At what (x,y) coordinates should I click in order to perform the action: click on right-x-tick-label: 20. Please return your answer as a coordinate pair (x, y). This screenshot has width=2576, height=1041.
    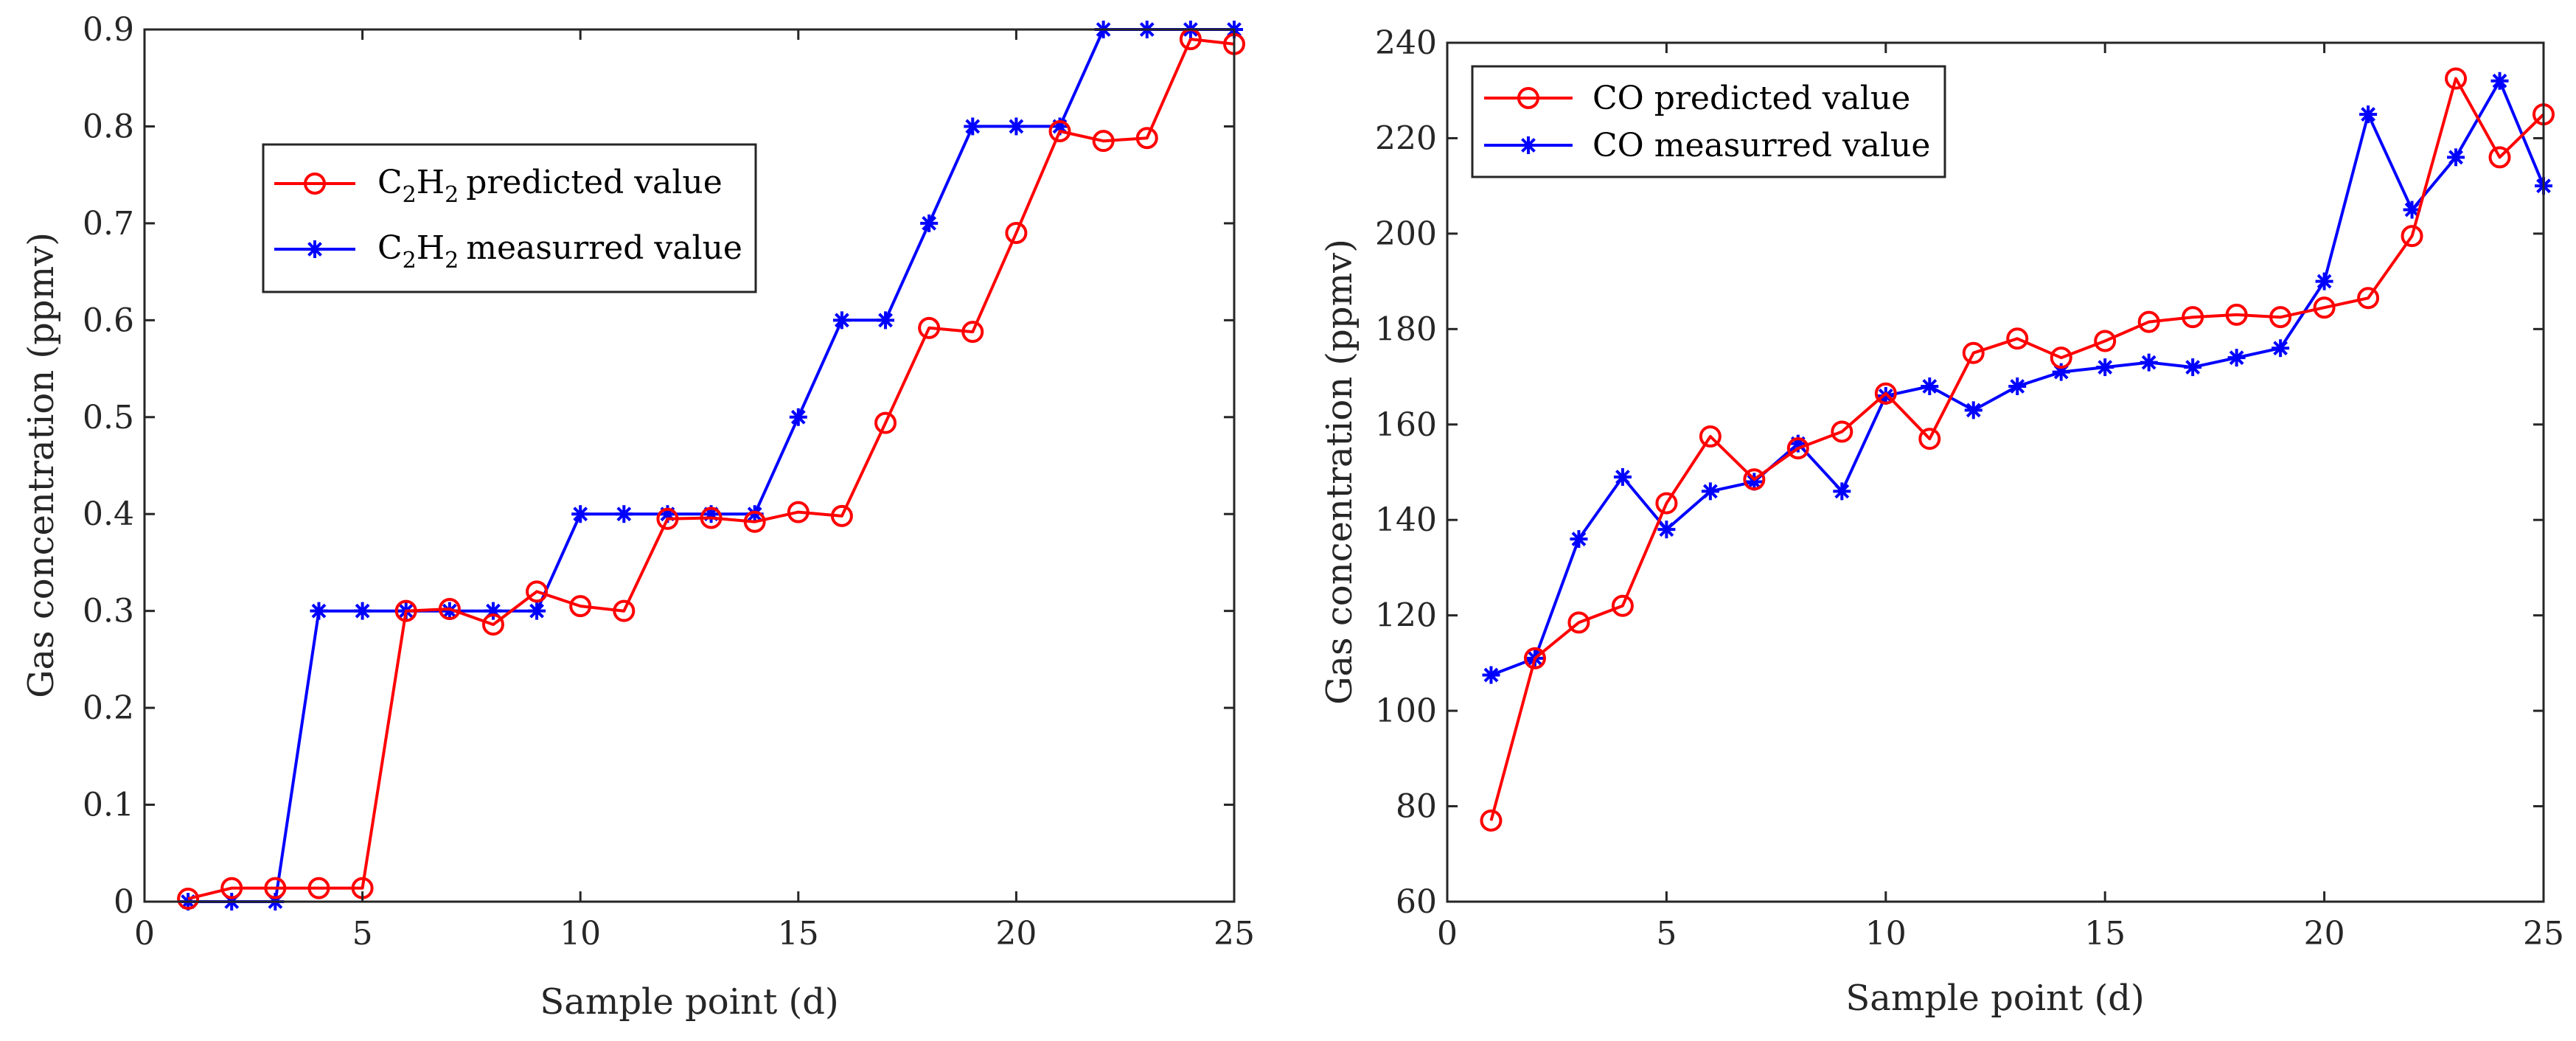
    Looking at the image, I should click on (2324, 934).